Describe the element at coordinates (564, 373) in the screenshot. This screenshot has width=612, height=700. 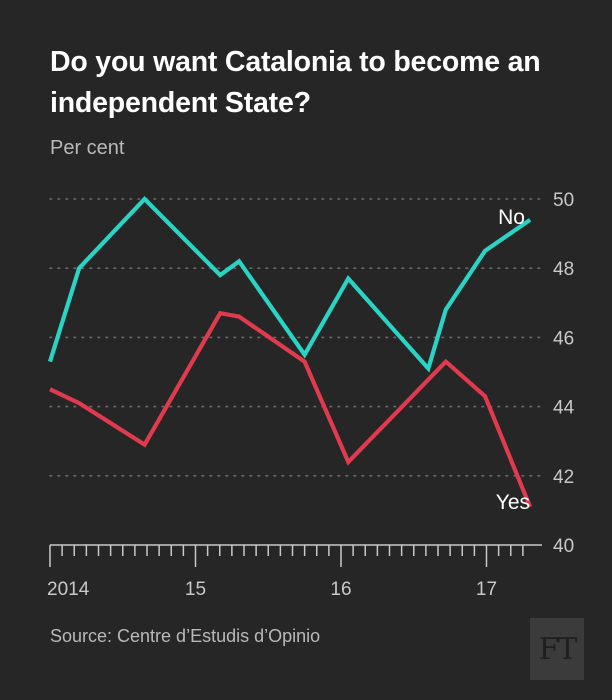
I see `y-axis-labels: 40 42 44 46 48 50` at that location.